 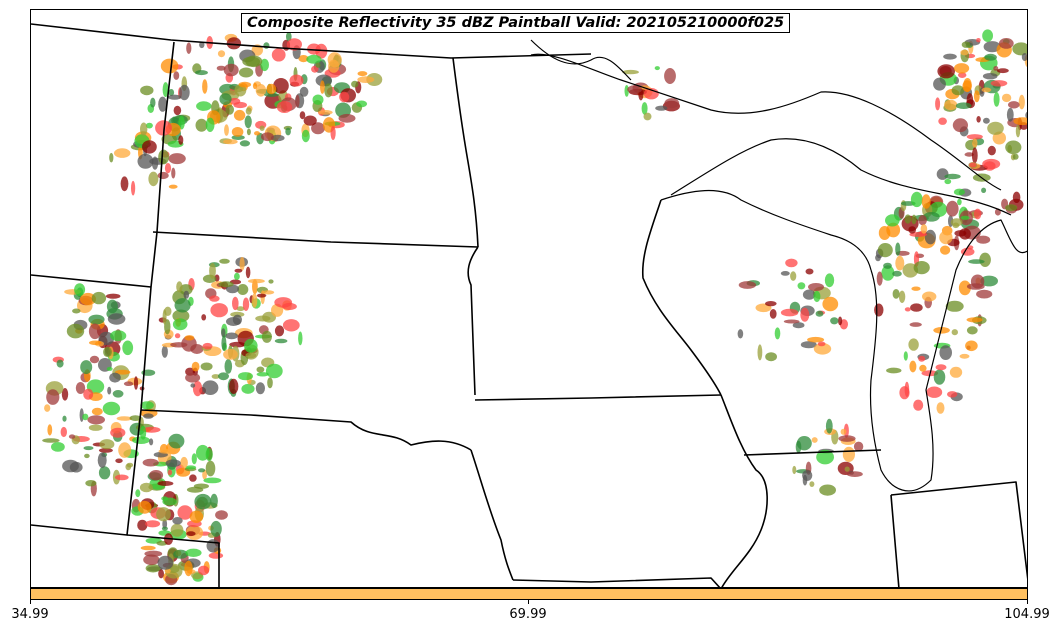 What do you see at coordinates (581, 60) in the screenshot?
I see `mn-north-lakes` at bounding box center [581, 60].